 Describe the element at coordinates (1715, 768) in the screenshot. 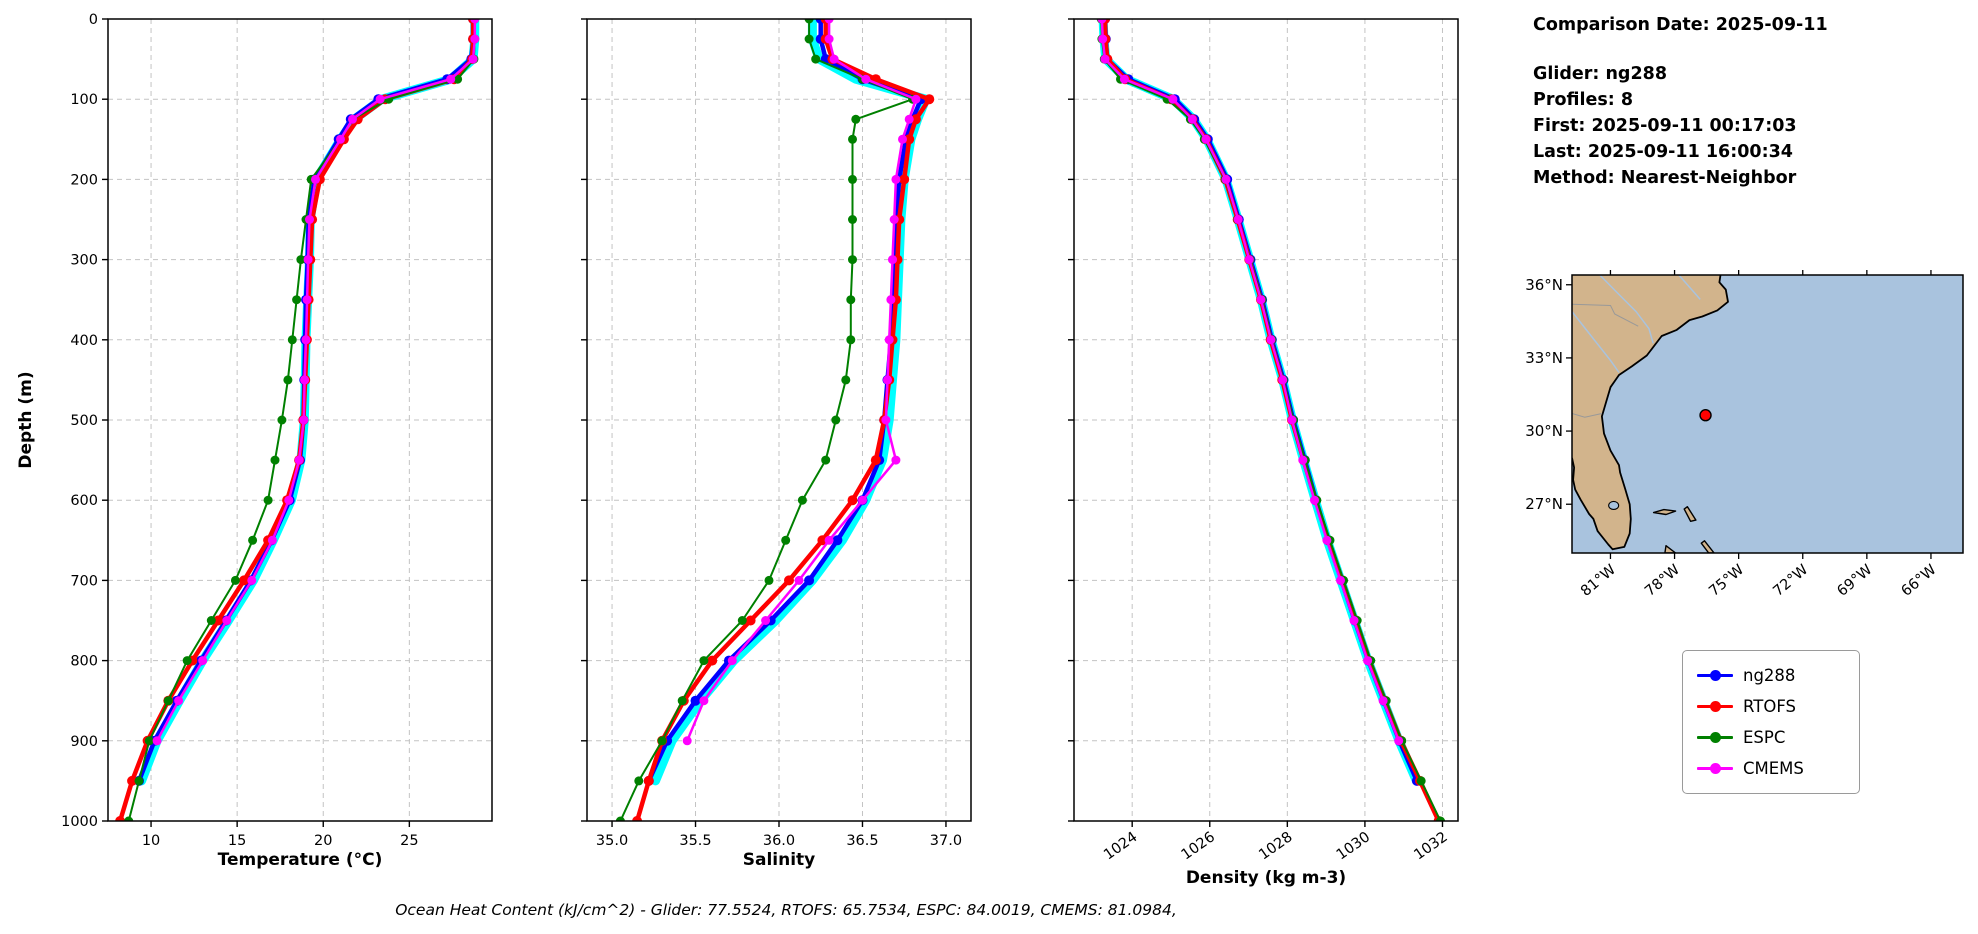

I see `legend-line-sample-CMEMS` at that location.